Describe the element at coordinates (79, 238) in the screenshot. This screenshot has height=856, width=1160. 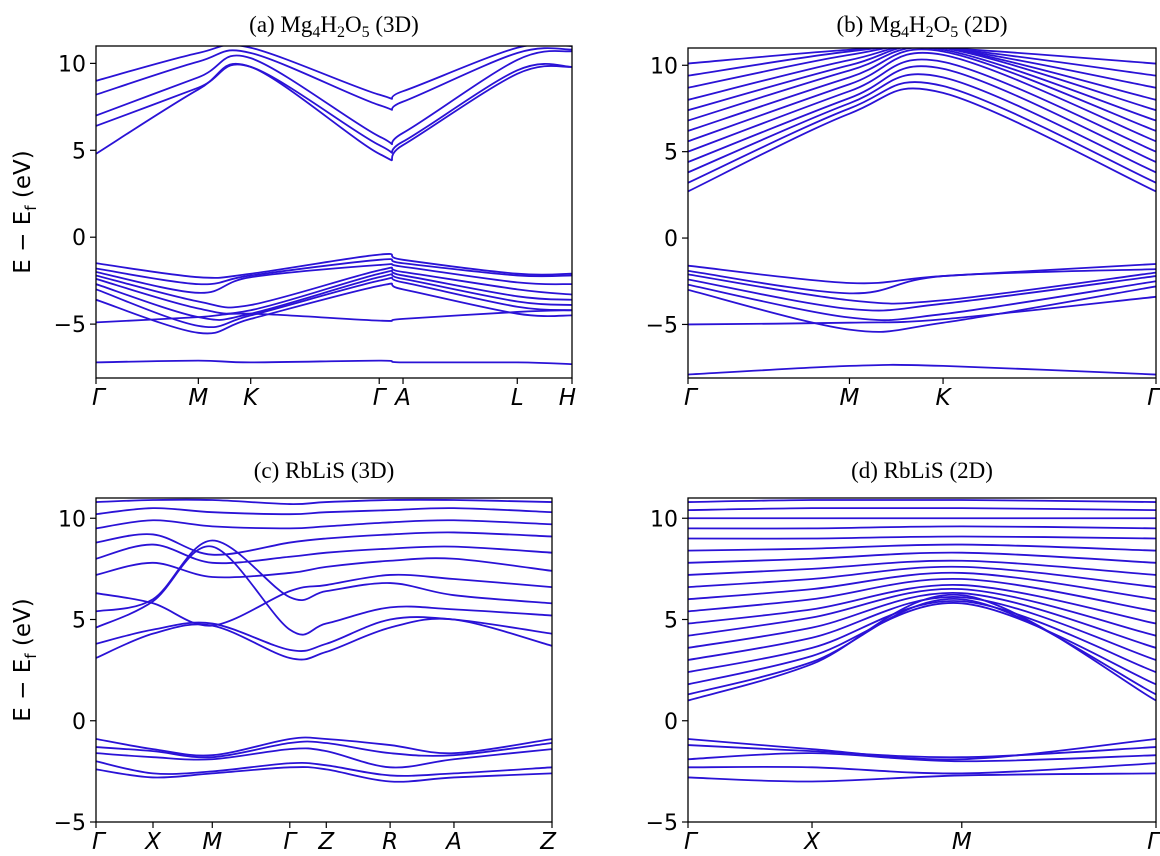
I see `panel-a-ytick-label: 0` at that location.